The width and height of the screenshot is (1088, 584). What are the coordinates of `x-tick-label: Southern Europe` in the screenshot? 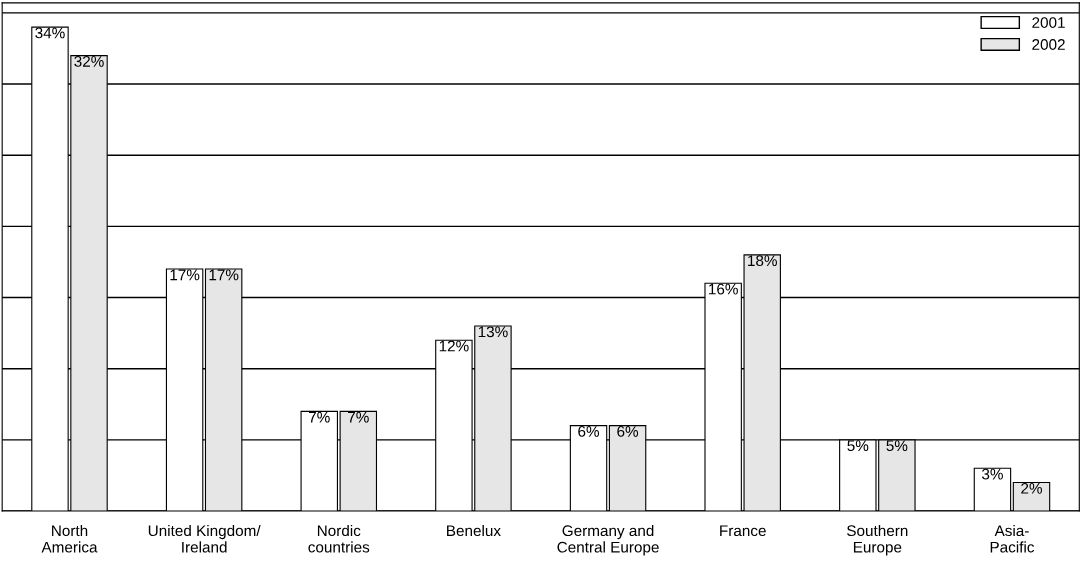 It's located at (877, 540).